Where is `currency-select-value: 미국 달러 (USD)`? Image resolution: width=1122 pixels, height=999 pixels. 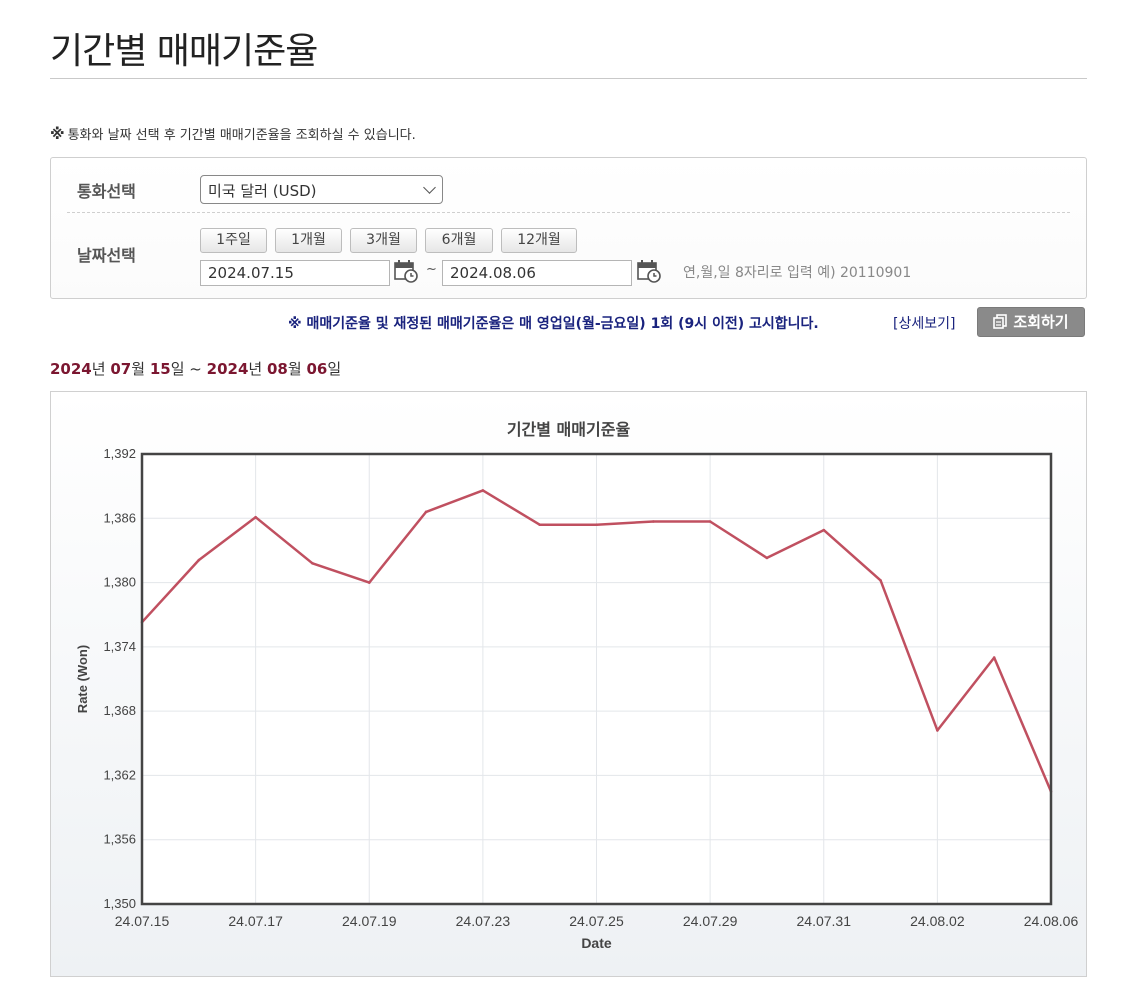 currency-select-value: 미국 달러 (USD) is located at coordinates (262, 191).